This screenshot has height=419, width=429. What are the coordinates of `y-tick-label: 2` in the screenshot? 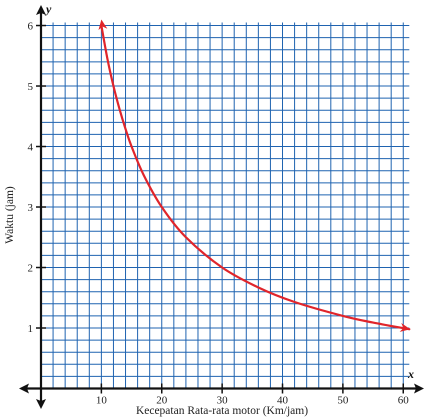 It's located at (31, 269).